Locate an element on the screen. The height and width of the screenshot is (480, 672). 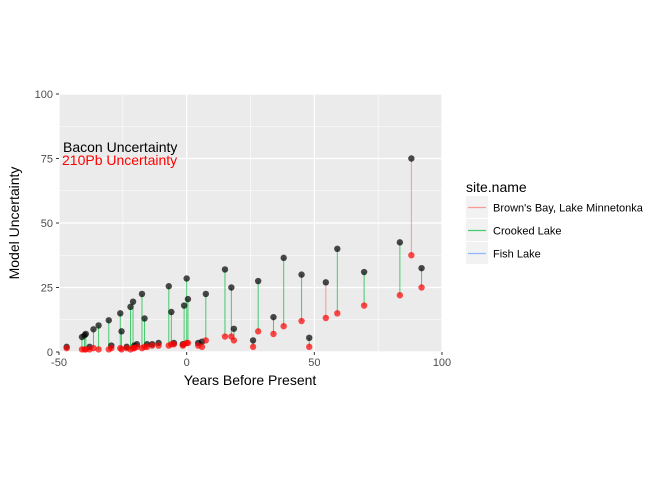
x-axis-label: Years Before Present is located at coordinates (250, 380).